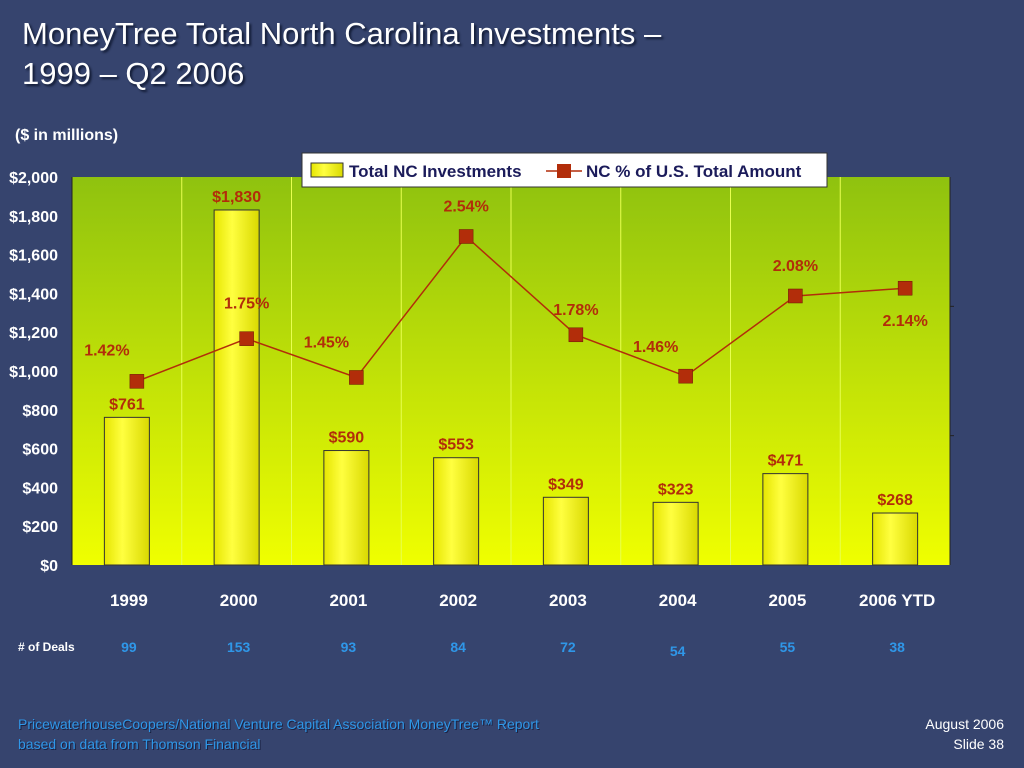  Describe the element at coordinates (456, 445) in the screenshot. I see `bar-value-label: $553` at that location.